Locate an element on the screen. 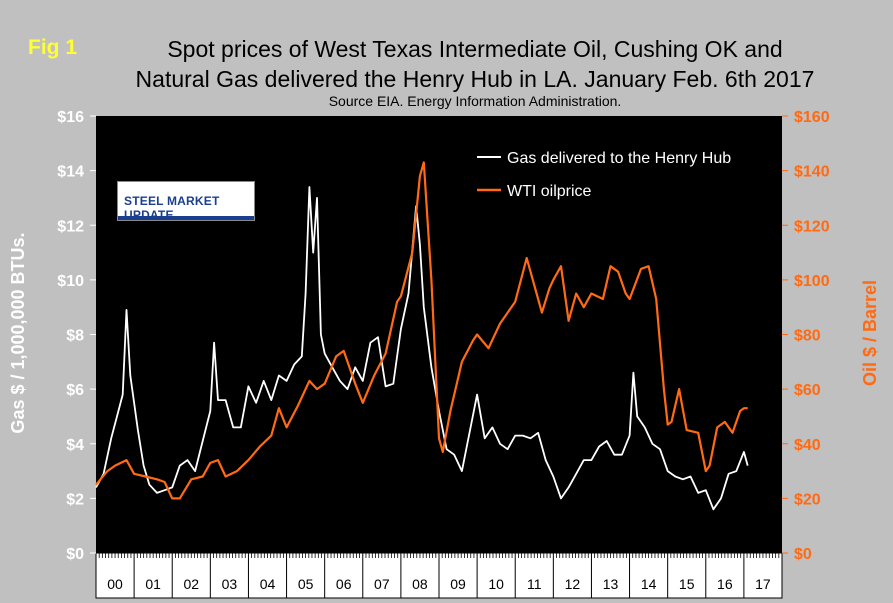  x-tick-label: 01 is located at coordinates (153, 584).